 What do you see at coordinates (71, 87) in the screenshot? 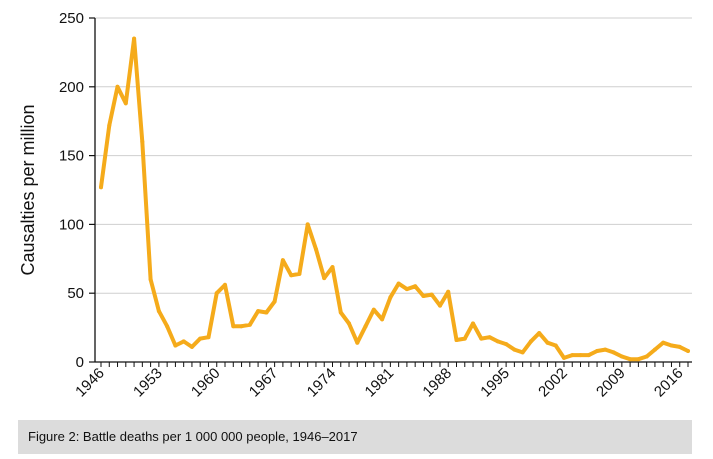
I see `y-tick-label: 200` at bounding box center [71, 87].